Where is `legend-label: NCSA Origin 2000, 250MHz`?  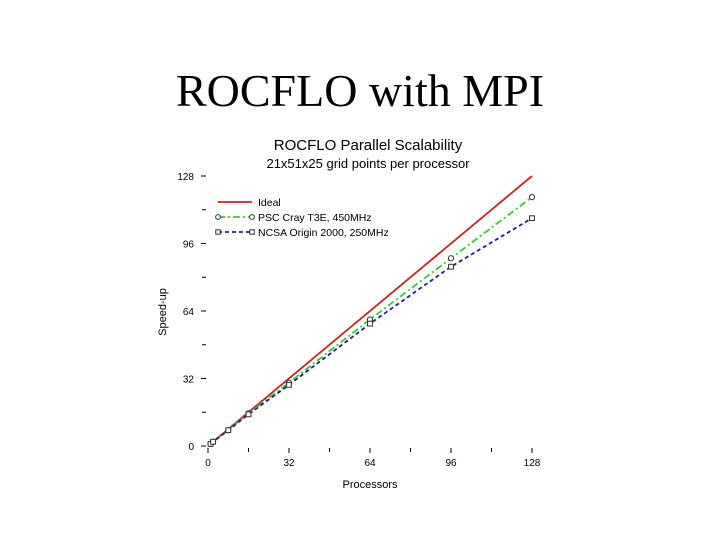
legend-label: NCSA Origin 2000, 250MHz is located at coordinates (323, 233).